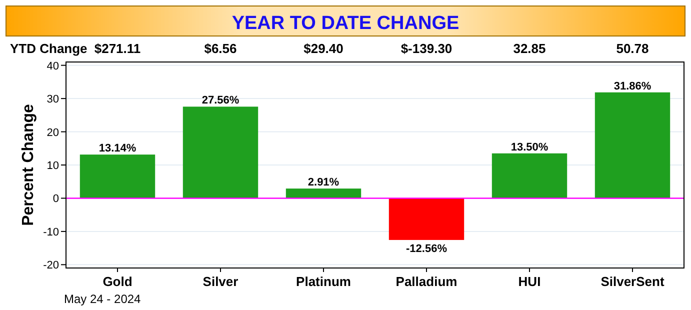  What do you see at coordinates (220, 281) in the screenshot?
I see `x-tick-label: Silver` at bounding box center [220, 281].